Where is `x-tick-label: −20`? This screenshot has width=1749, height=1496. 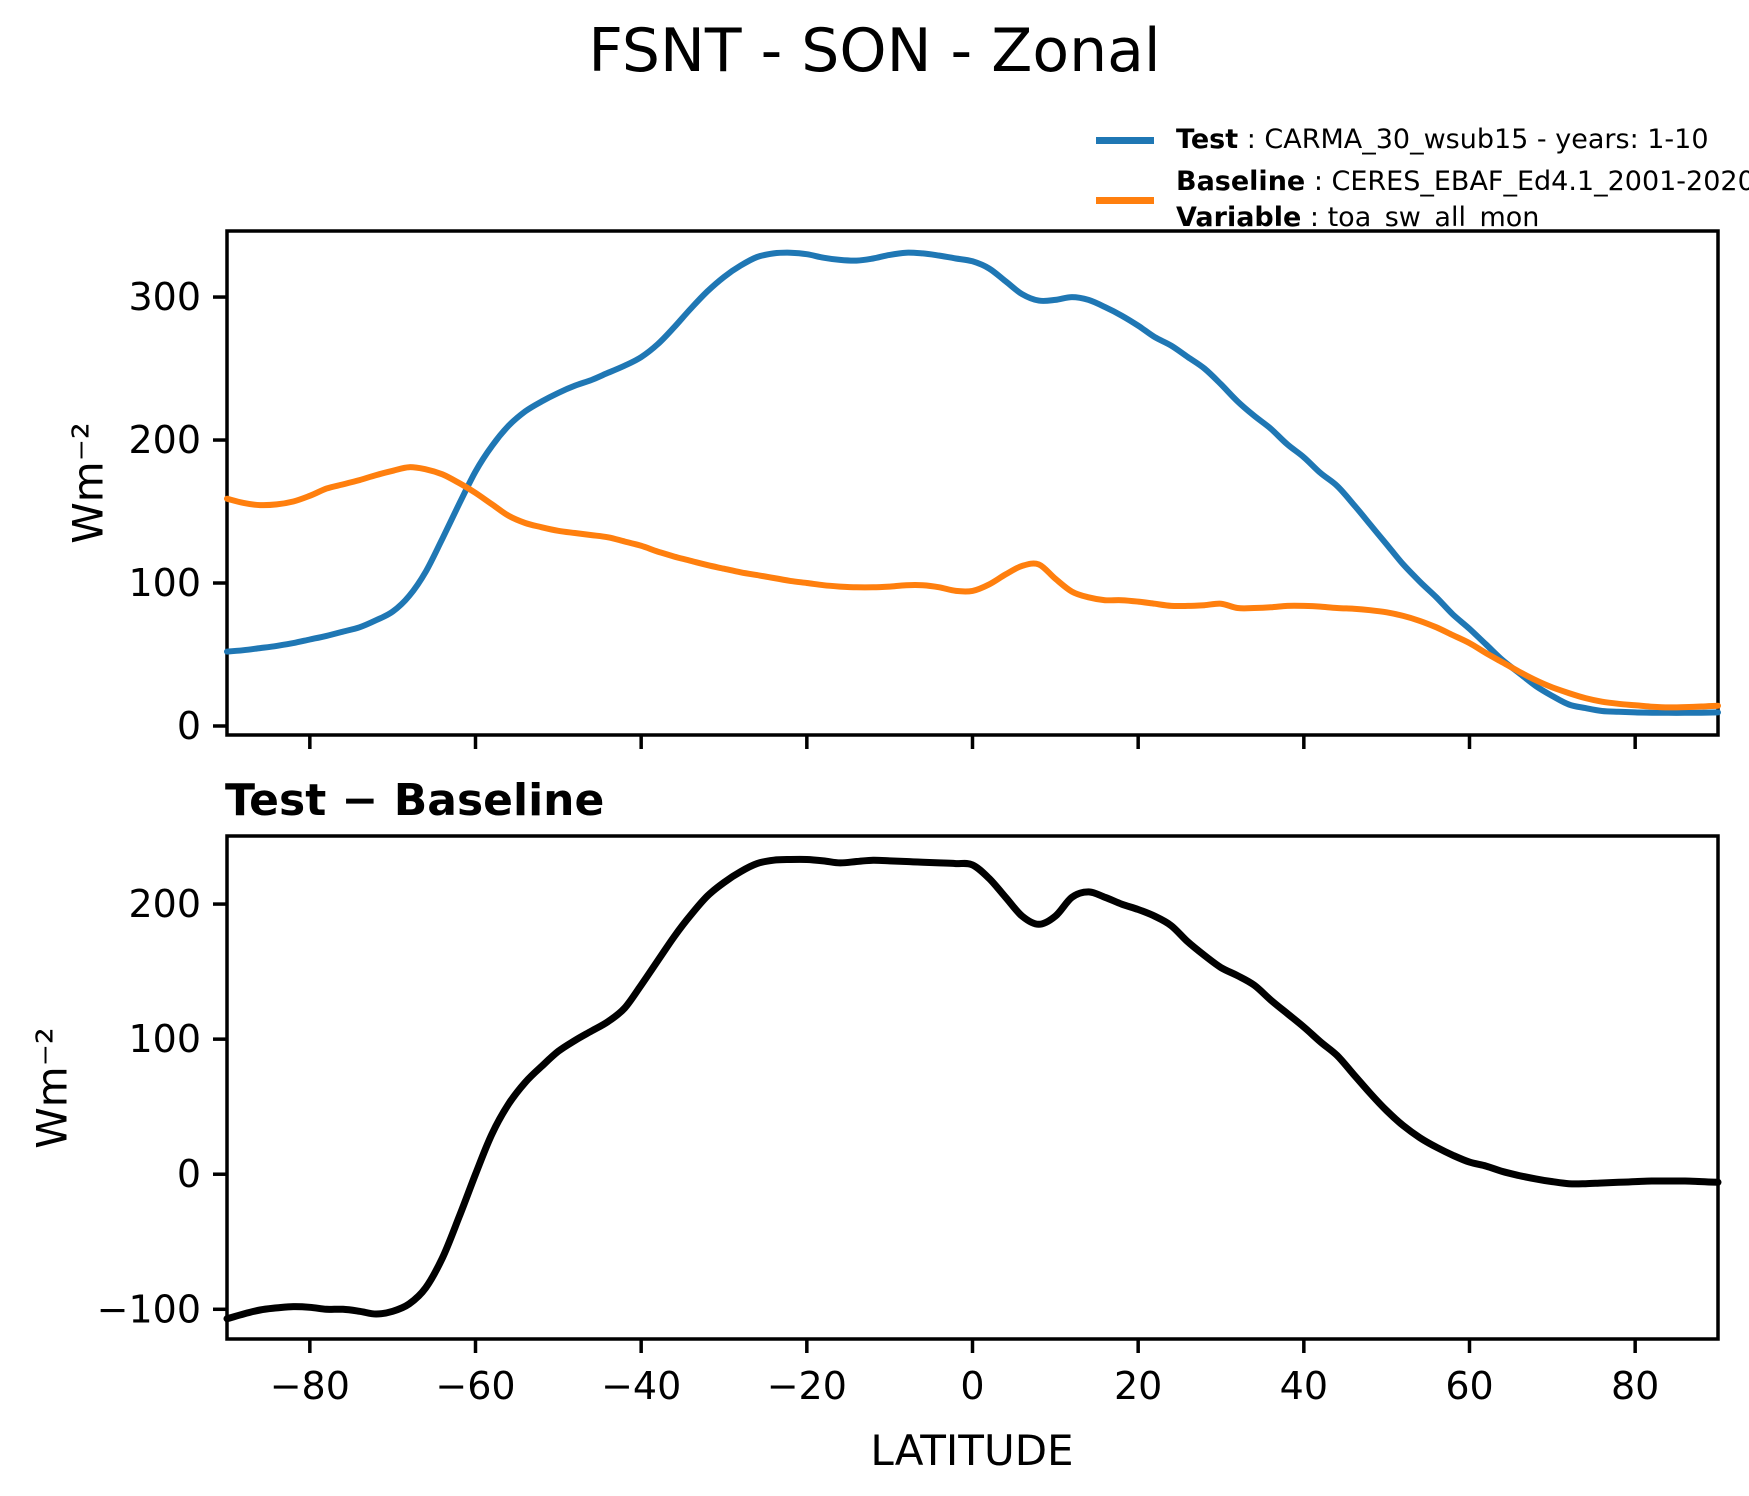
x-tick-label: −20 is located at coordinates (807, 1386).